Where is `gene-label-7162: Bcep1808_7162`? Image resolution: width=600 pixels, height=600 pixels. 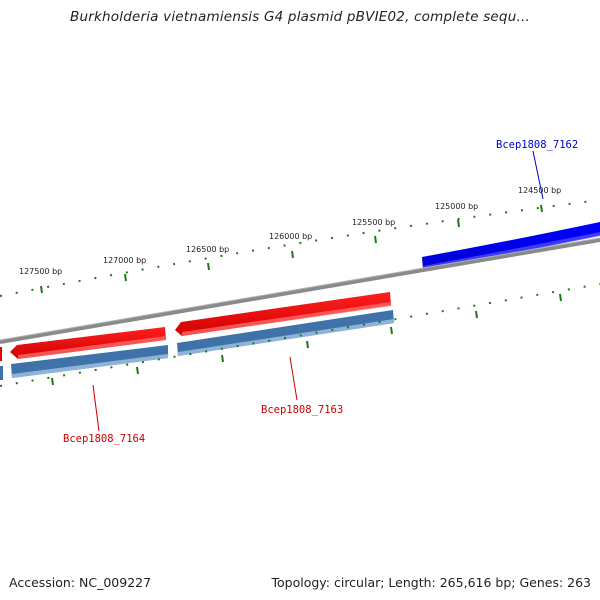
gene-label-7162: Bcep1808_7162 is located at coordinates (537, 145).